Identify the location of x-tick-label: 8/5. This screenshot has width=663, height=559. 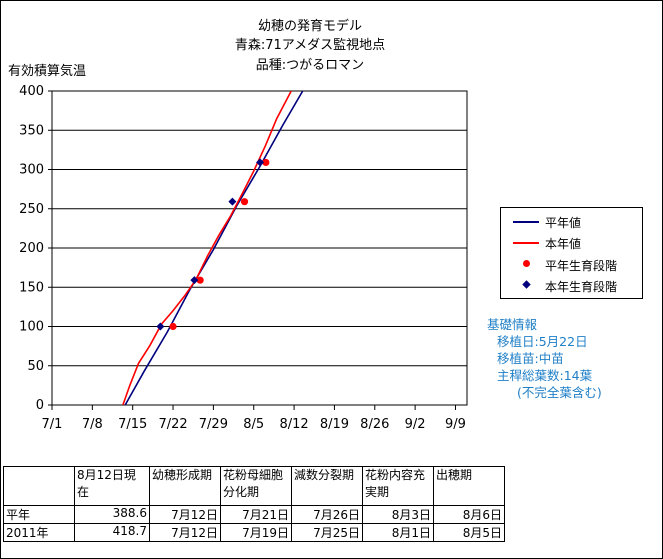
(253, 424).